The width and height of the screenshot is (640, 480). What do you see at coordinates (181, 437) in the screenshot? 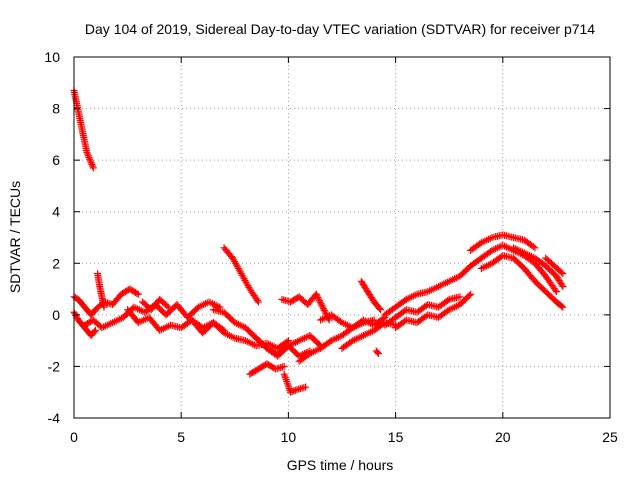
I see `x-tick-label: 5` at bounding box center [181, 437].